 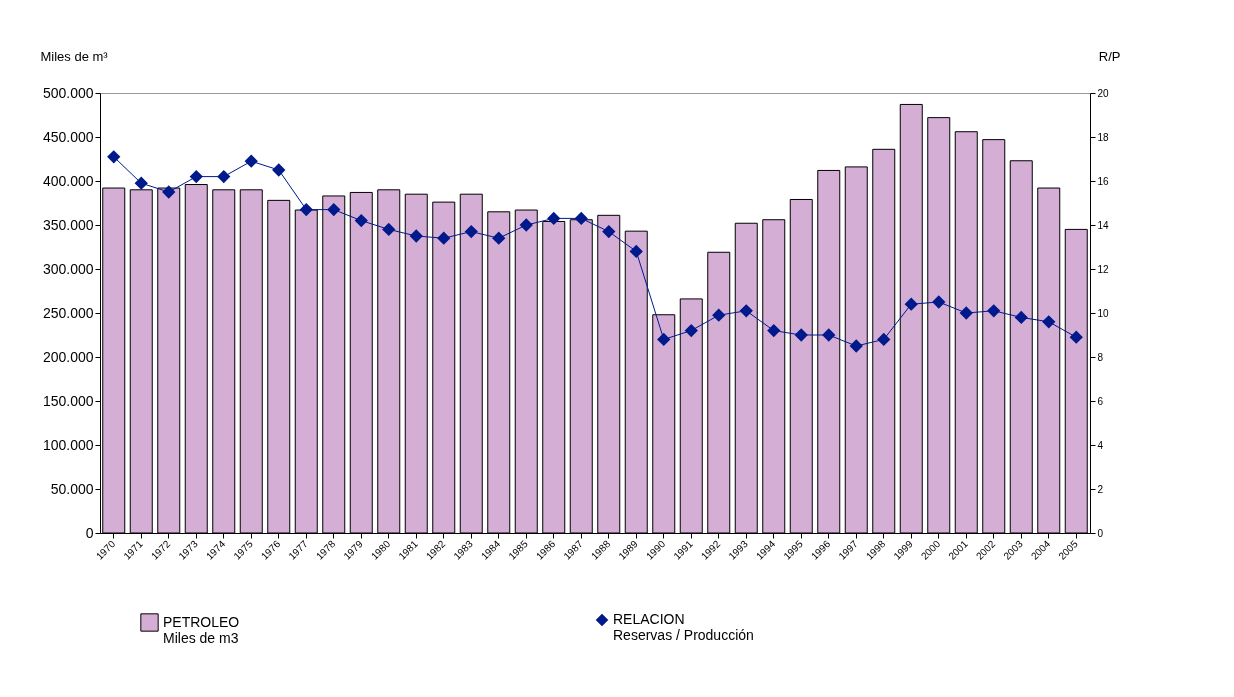 I want to click on y-tick-label: 500.000, so click(x=68, y=92).